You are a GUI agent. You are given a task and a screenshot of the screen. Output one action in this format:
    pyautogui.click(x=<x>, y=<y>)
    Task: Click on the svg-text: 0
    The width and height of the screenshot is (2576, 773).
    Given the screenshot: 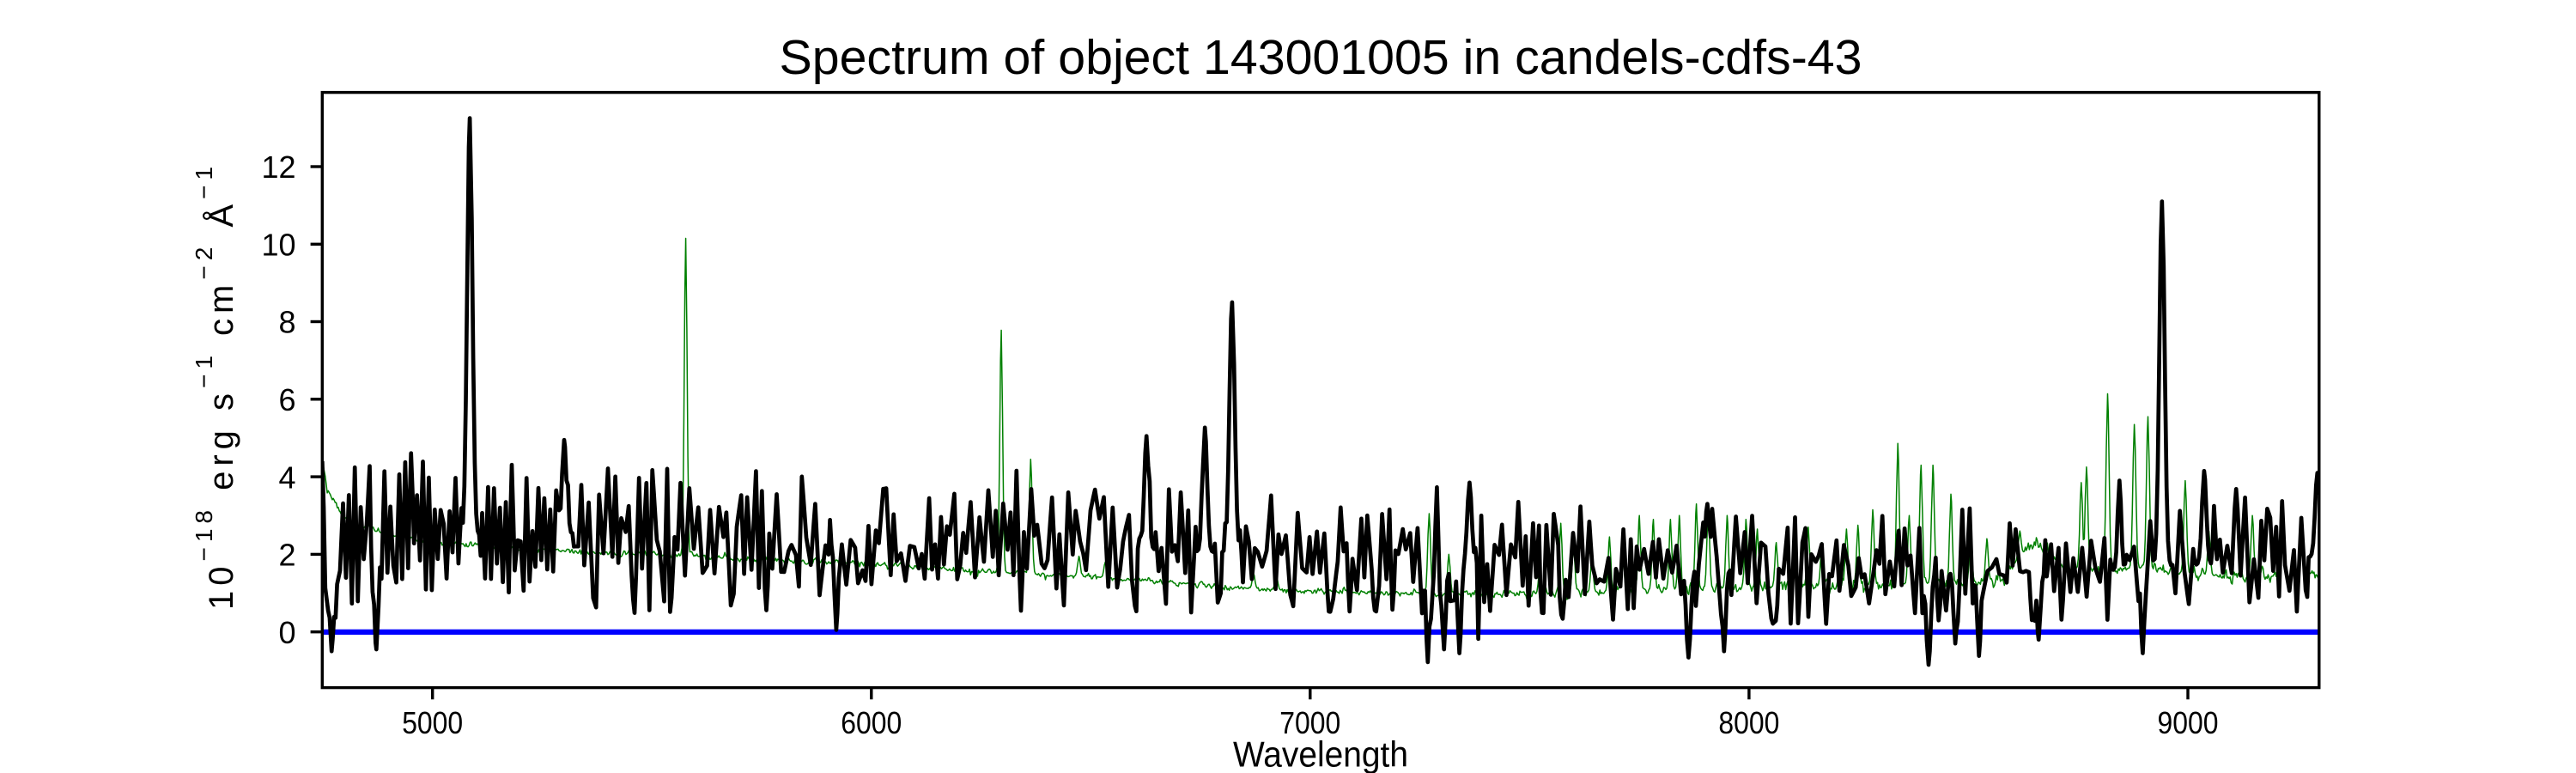 What is the action you would take?
    pyautogui.click(x=286, y=632)
    